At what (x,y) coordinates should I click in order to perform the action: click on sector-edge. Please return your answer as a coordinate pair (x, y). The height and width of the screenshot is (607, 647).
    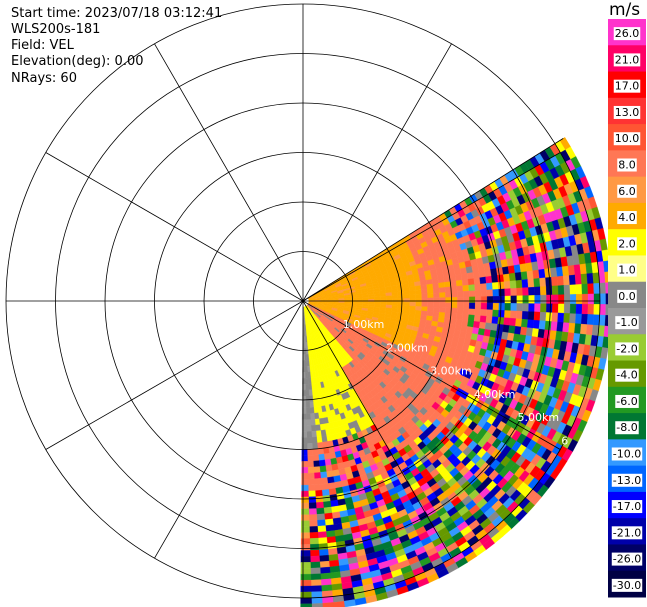
    Looking at the image, I should click on (433, 220).